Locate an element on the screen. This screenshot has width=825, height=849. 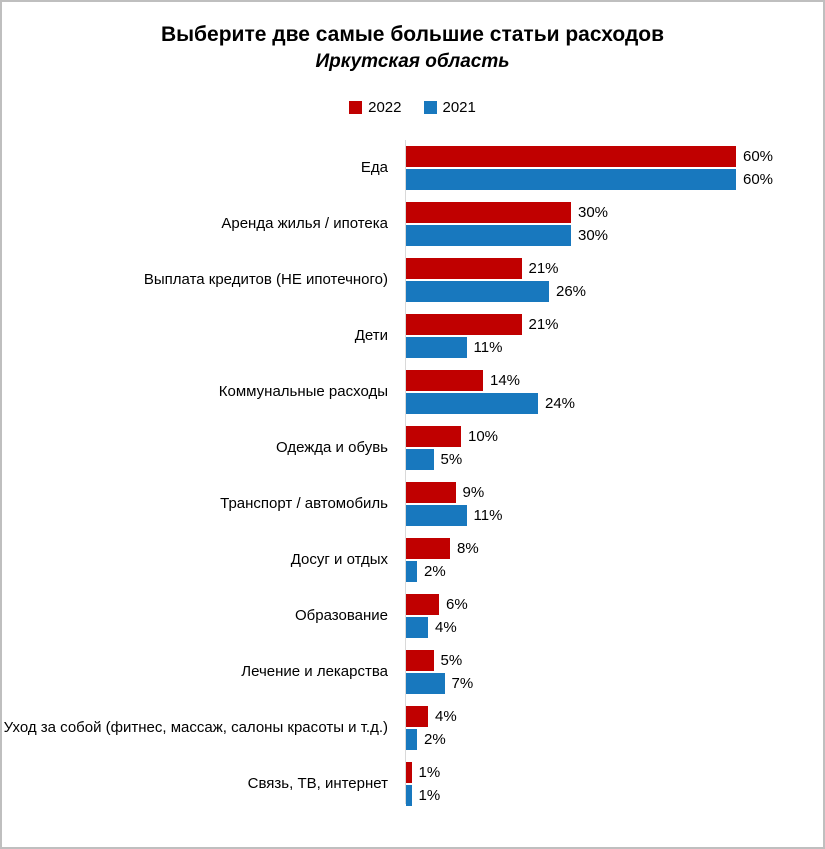
legend-label-2021: 2021 is located at coordinates (459, 108).